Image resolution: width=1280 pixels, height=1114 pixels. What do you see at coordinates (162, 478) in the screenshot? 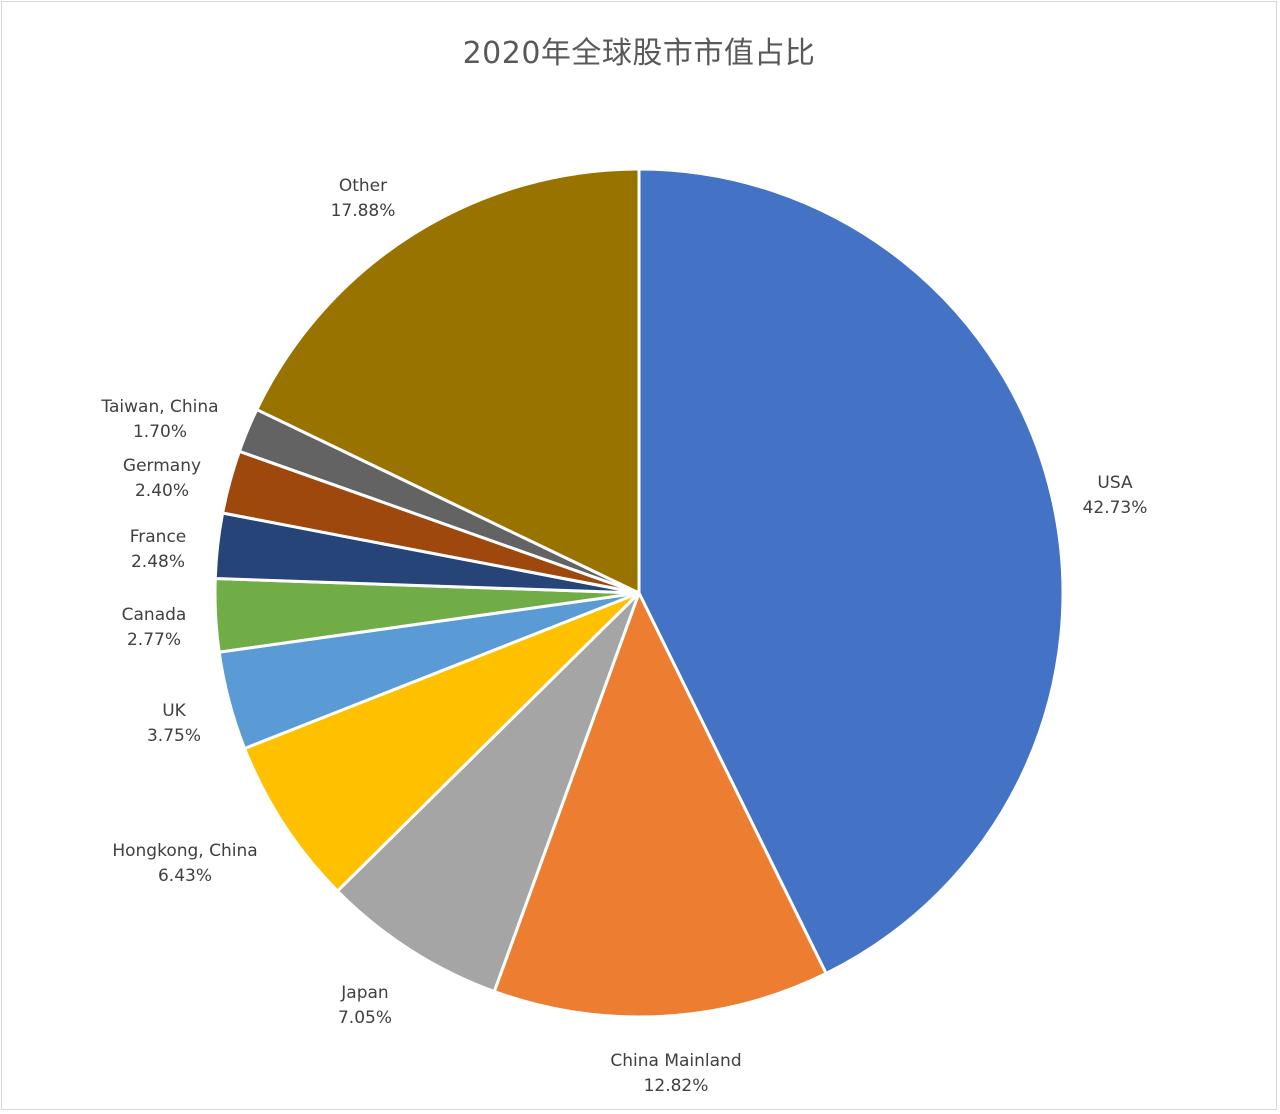
I see `data-label-germany: Germany 2.40%` at bounding box center [162, 478].